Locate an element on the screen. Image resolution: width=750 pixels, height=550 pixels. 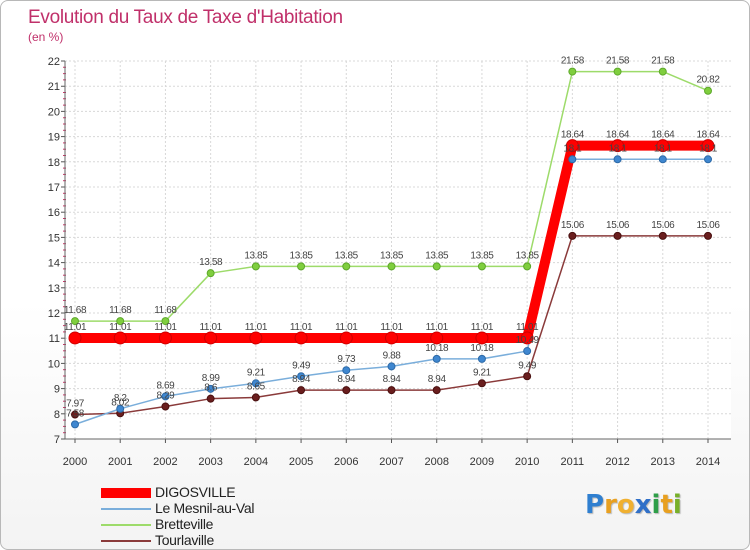
logo-letter: o is located at coordinates (625, 505).